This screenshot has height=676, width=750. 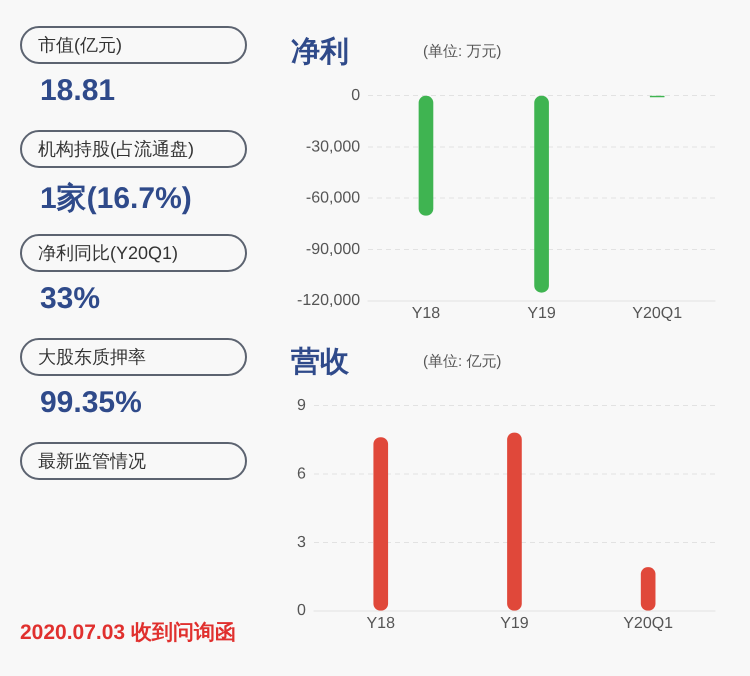 I want to click on chart-title: 营收, so click(x=320, y=362).